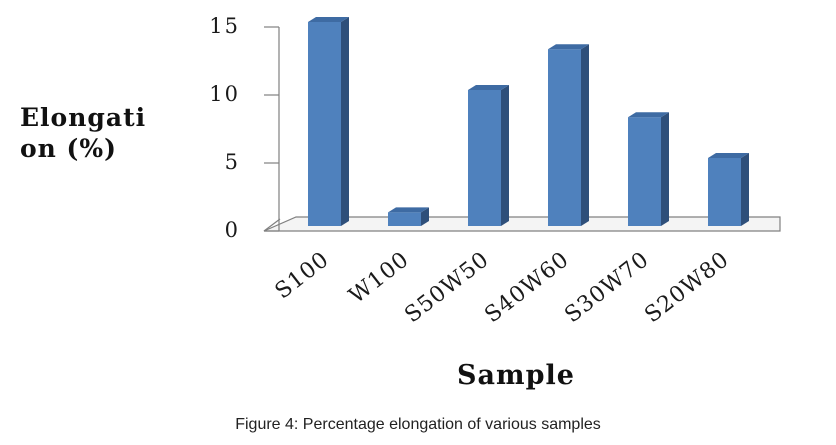 The height and width of the screenshot is (445, 836). I want to click on floor-edge, so click(272, 225).